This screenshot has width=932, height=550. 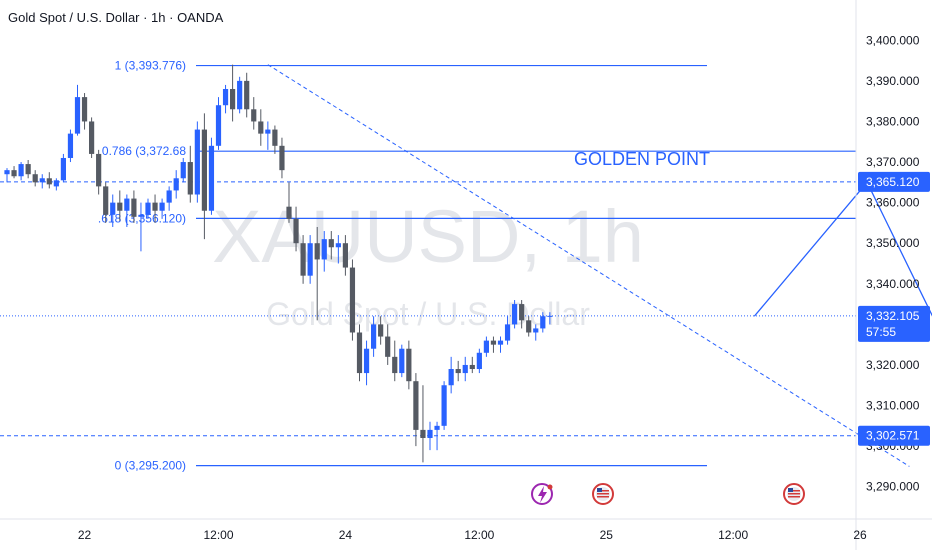 What do you see at coordinates (668, 494) in the screenshot?
I see `event-markers` at bounding box center [668, 494].